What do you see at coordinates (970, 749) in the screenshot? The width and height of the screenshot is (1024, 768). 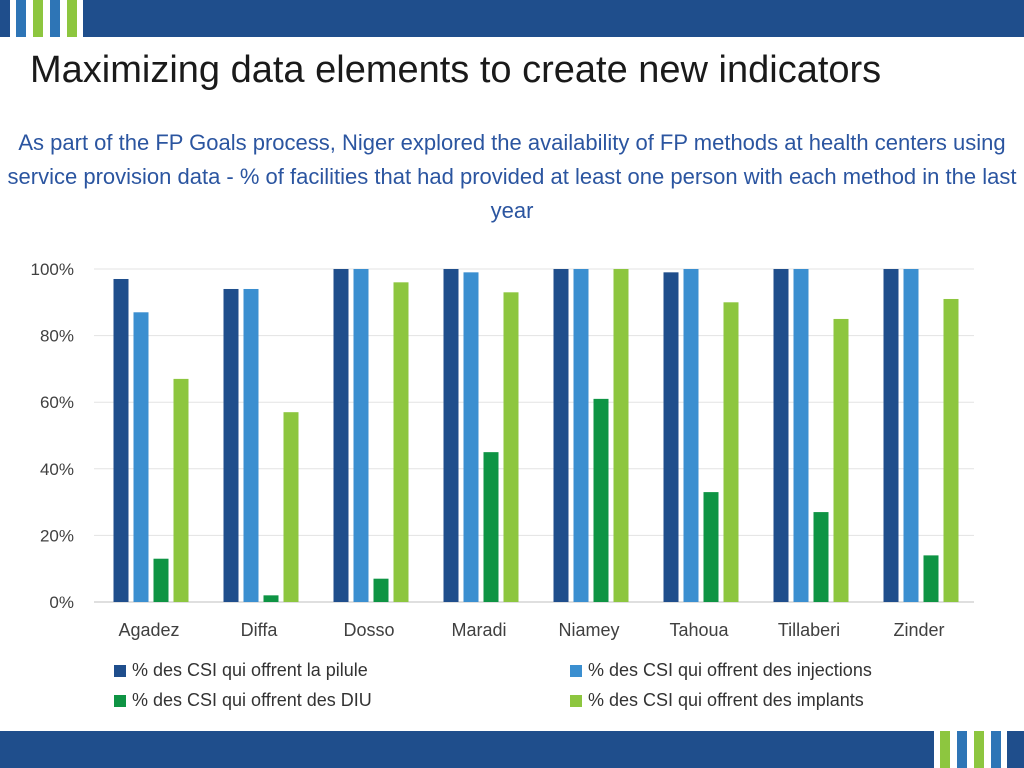 I see `bottom-stripes` at bounding box center [970, 749].